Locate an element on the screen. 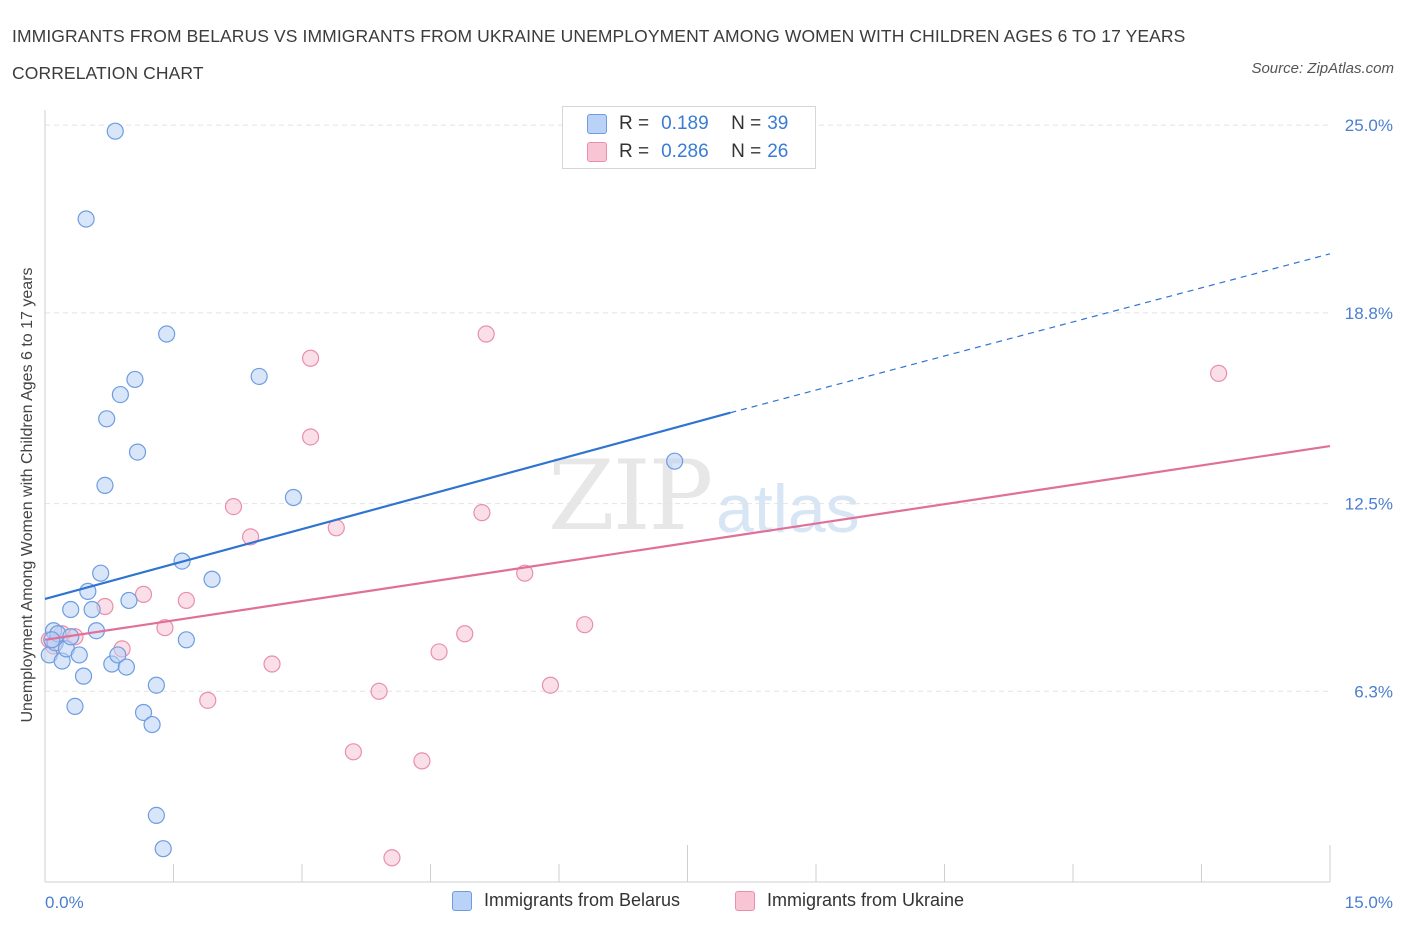 The height and width of the screenshot is (930, 1406). legend-swatch-ukraine is located at coordinates (597, 152).